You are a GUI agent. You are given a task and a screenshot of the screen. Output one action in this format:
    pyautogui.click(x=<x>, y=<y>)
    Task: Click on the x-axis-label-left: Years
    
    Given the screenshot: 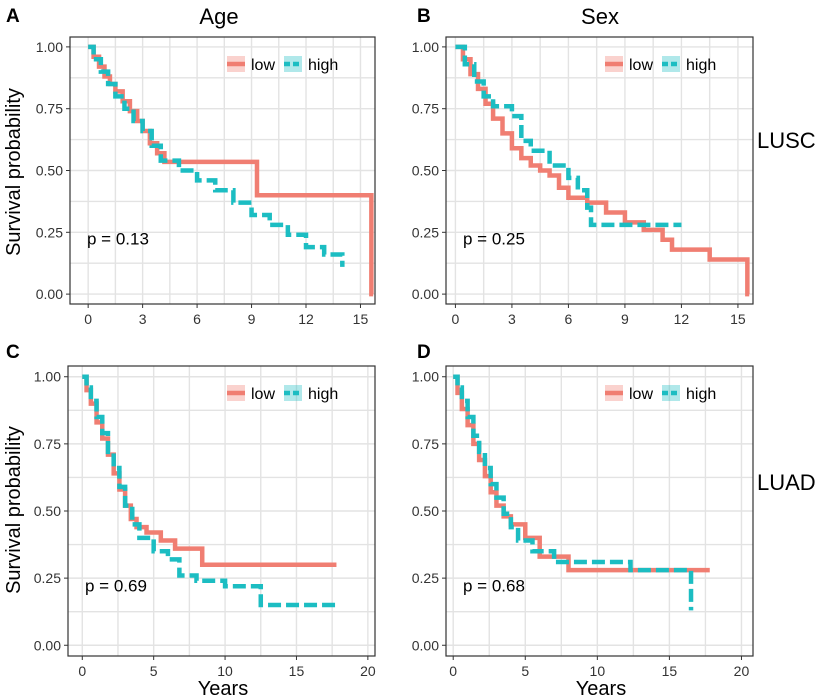 What is the action you would take?
    pyautogui.click(x=223, y=688)
    